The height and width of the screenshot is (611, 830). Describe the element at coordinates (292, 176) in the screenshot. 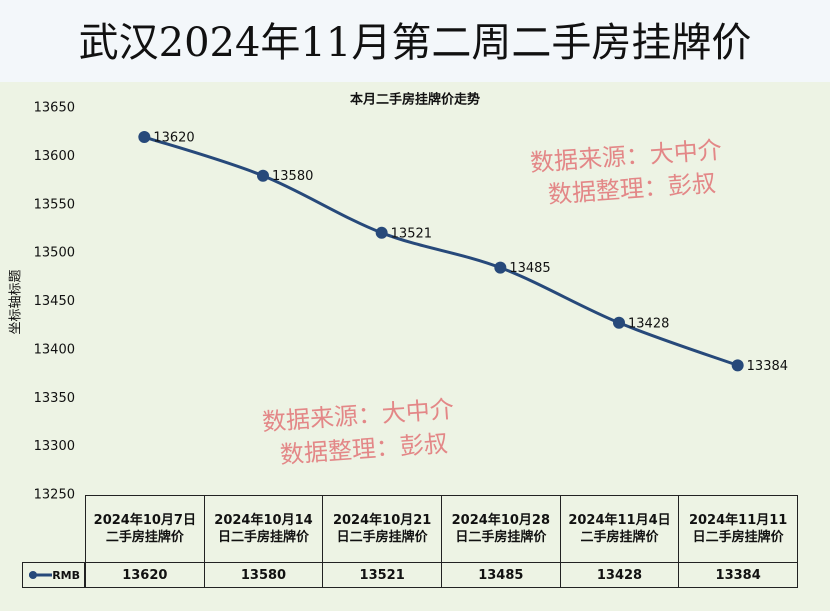

I see `data-label: 13580` at that location.